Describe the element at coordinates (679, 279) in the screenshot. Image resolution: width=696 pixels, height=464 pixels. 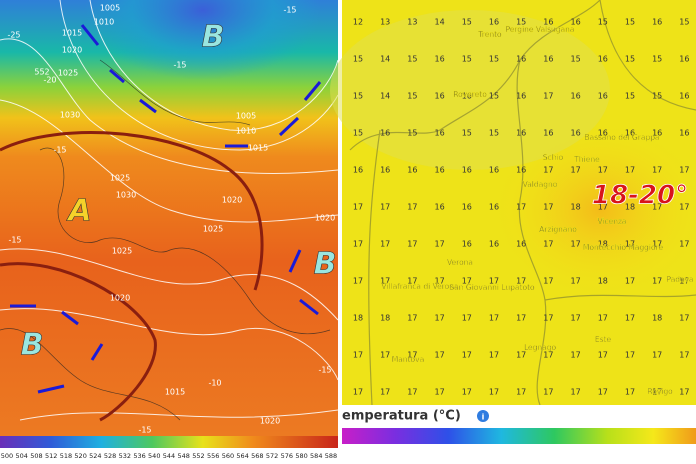
I see `city-label: Padova` at that location.